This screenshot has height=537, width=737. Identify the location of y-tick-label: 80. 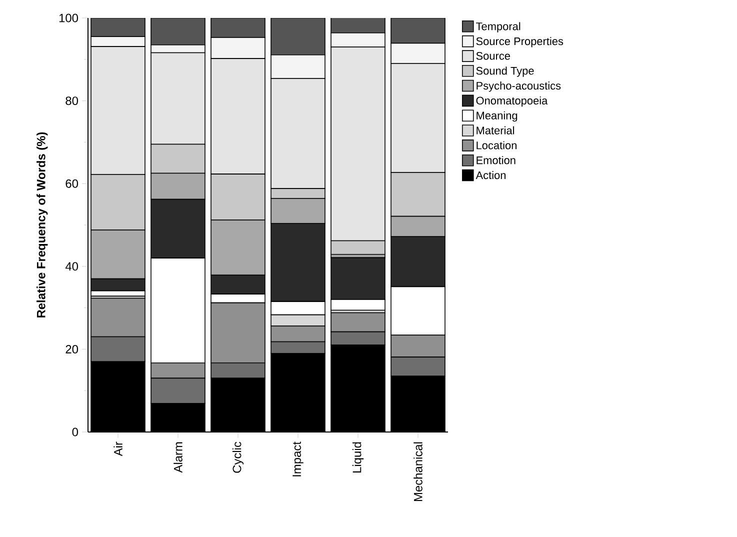
(72, 101).